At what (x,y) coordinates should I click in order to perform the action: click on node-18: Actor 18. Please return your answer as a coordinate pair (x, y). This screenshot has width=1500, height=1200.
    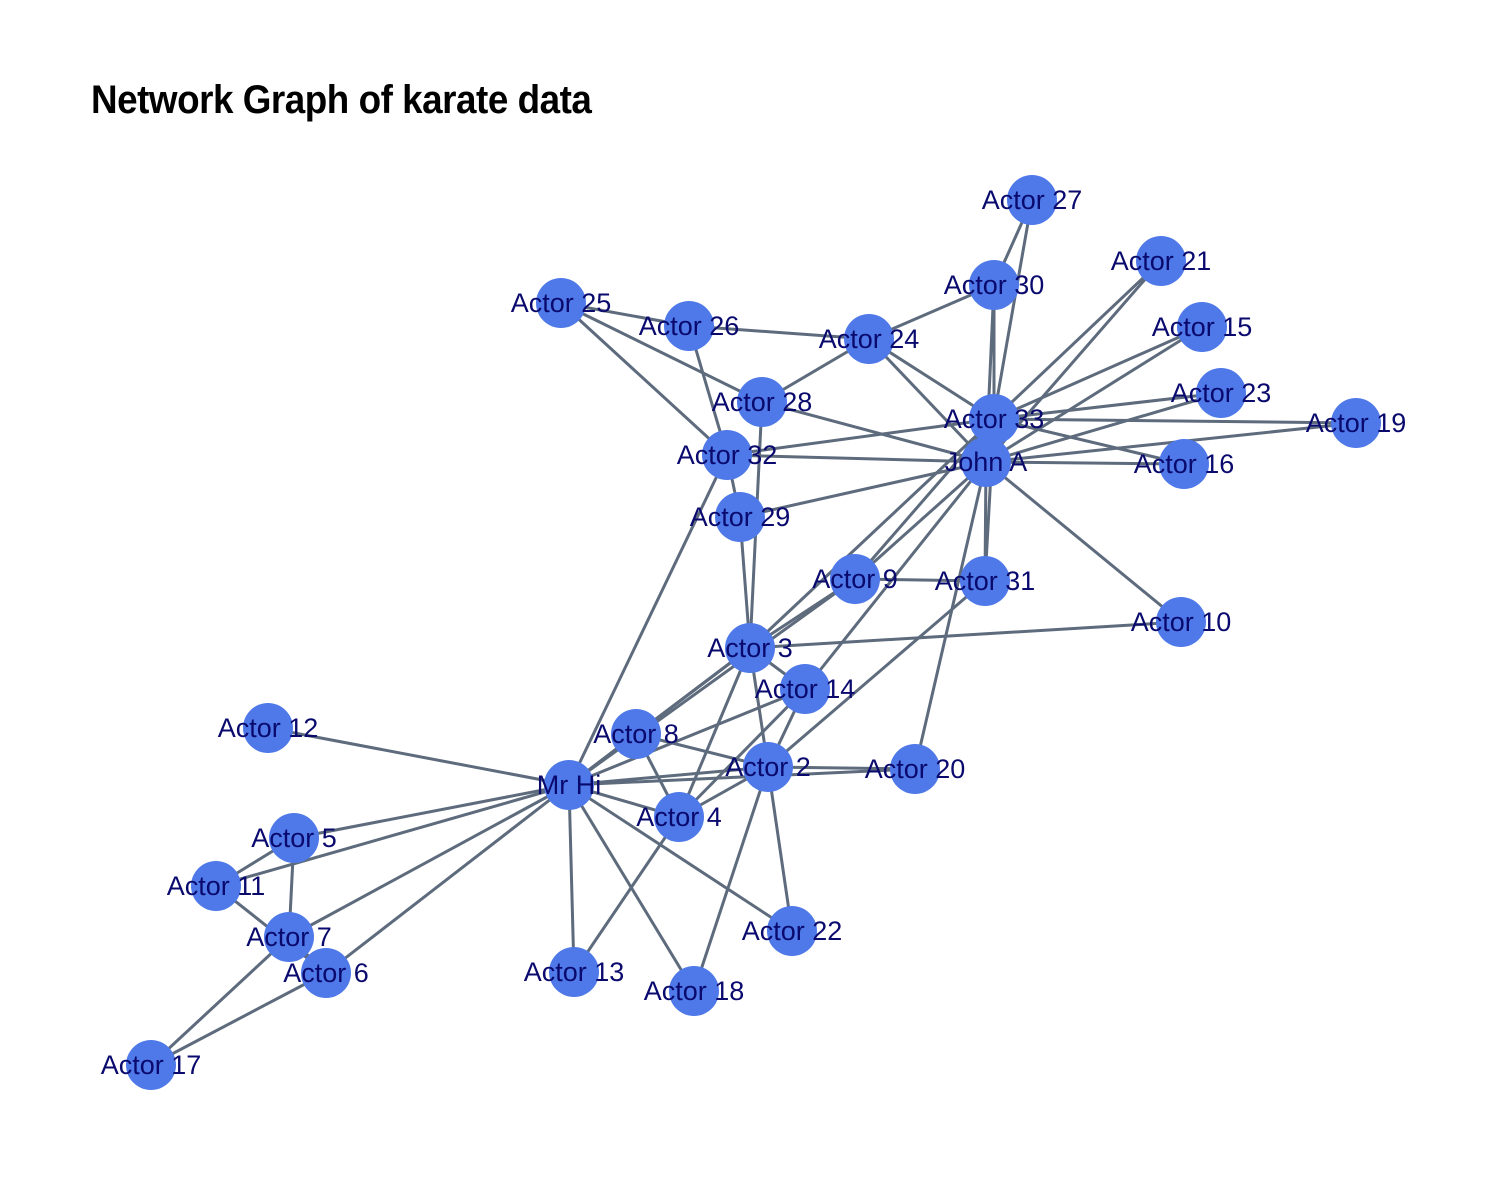
    Looking at the image, I should click on (694, 991).